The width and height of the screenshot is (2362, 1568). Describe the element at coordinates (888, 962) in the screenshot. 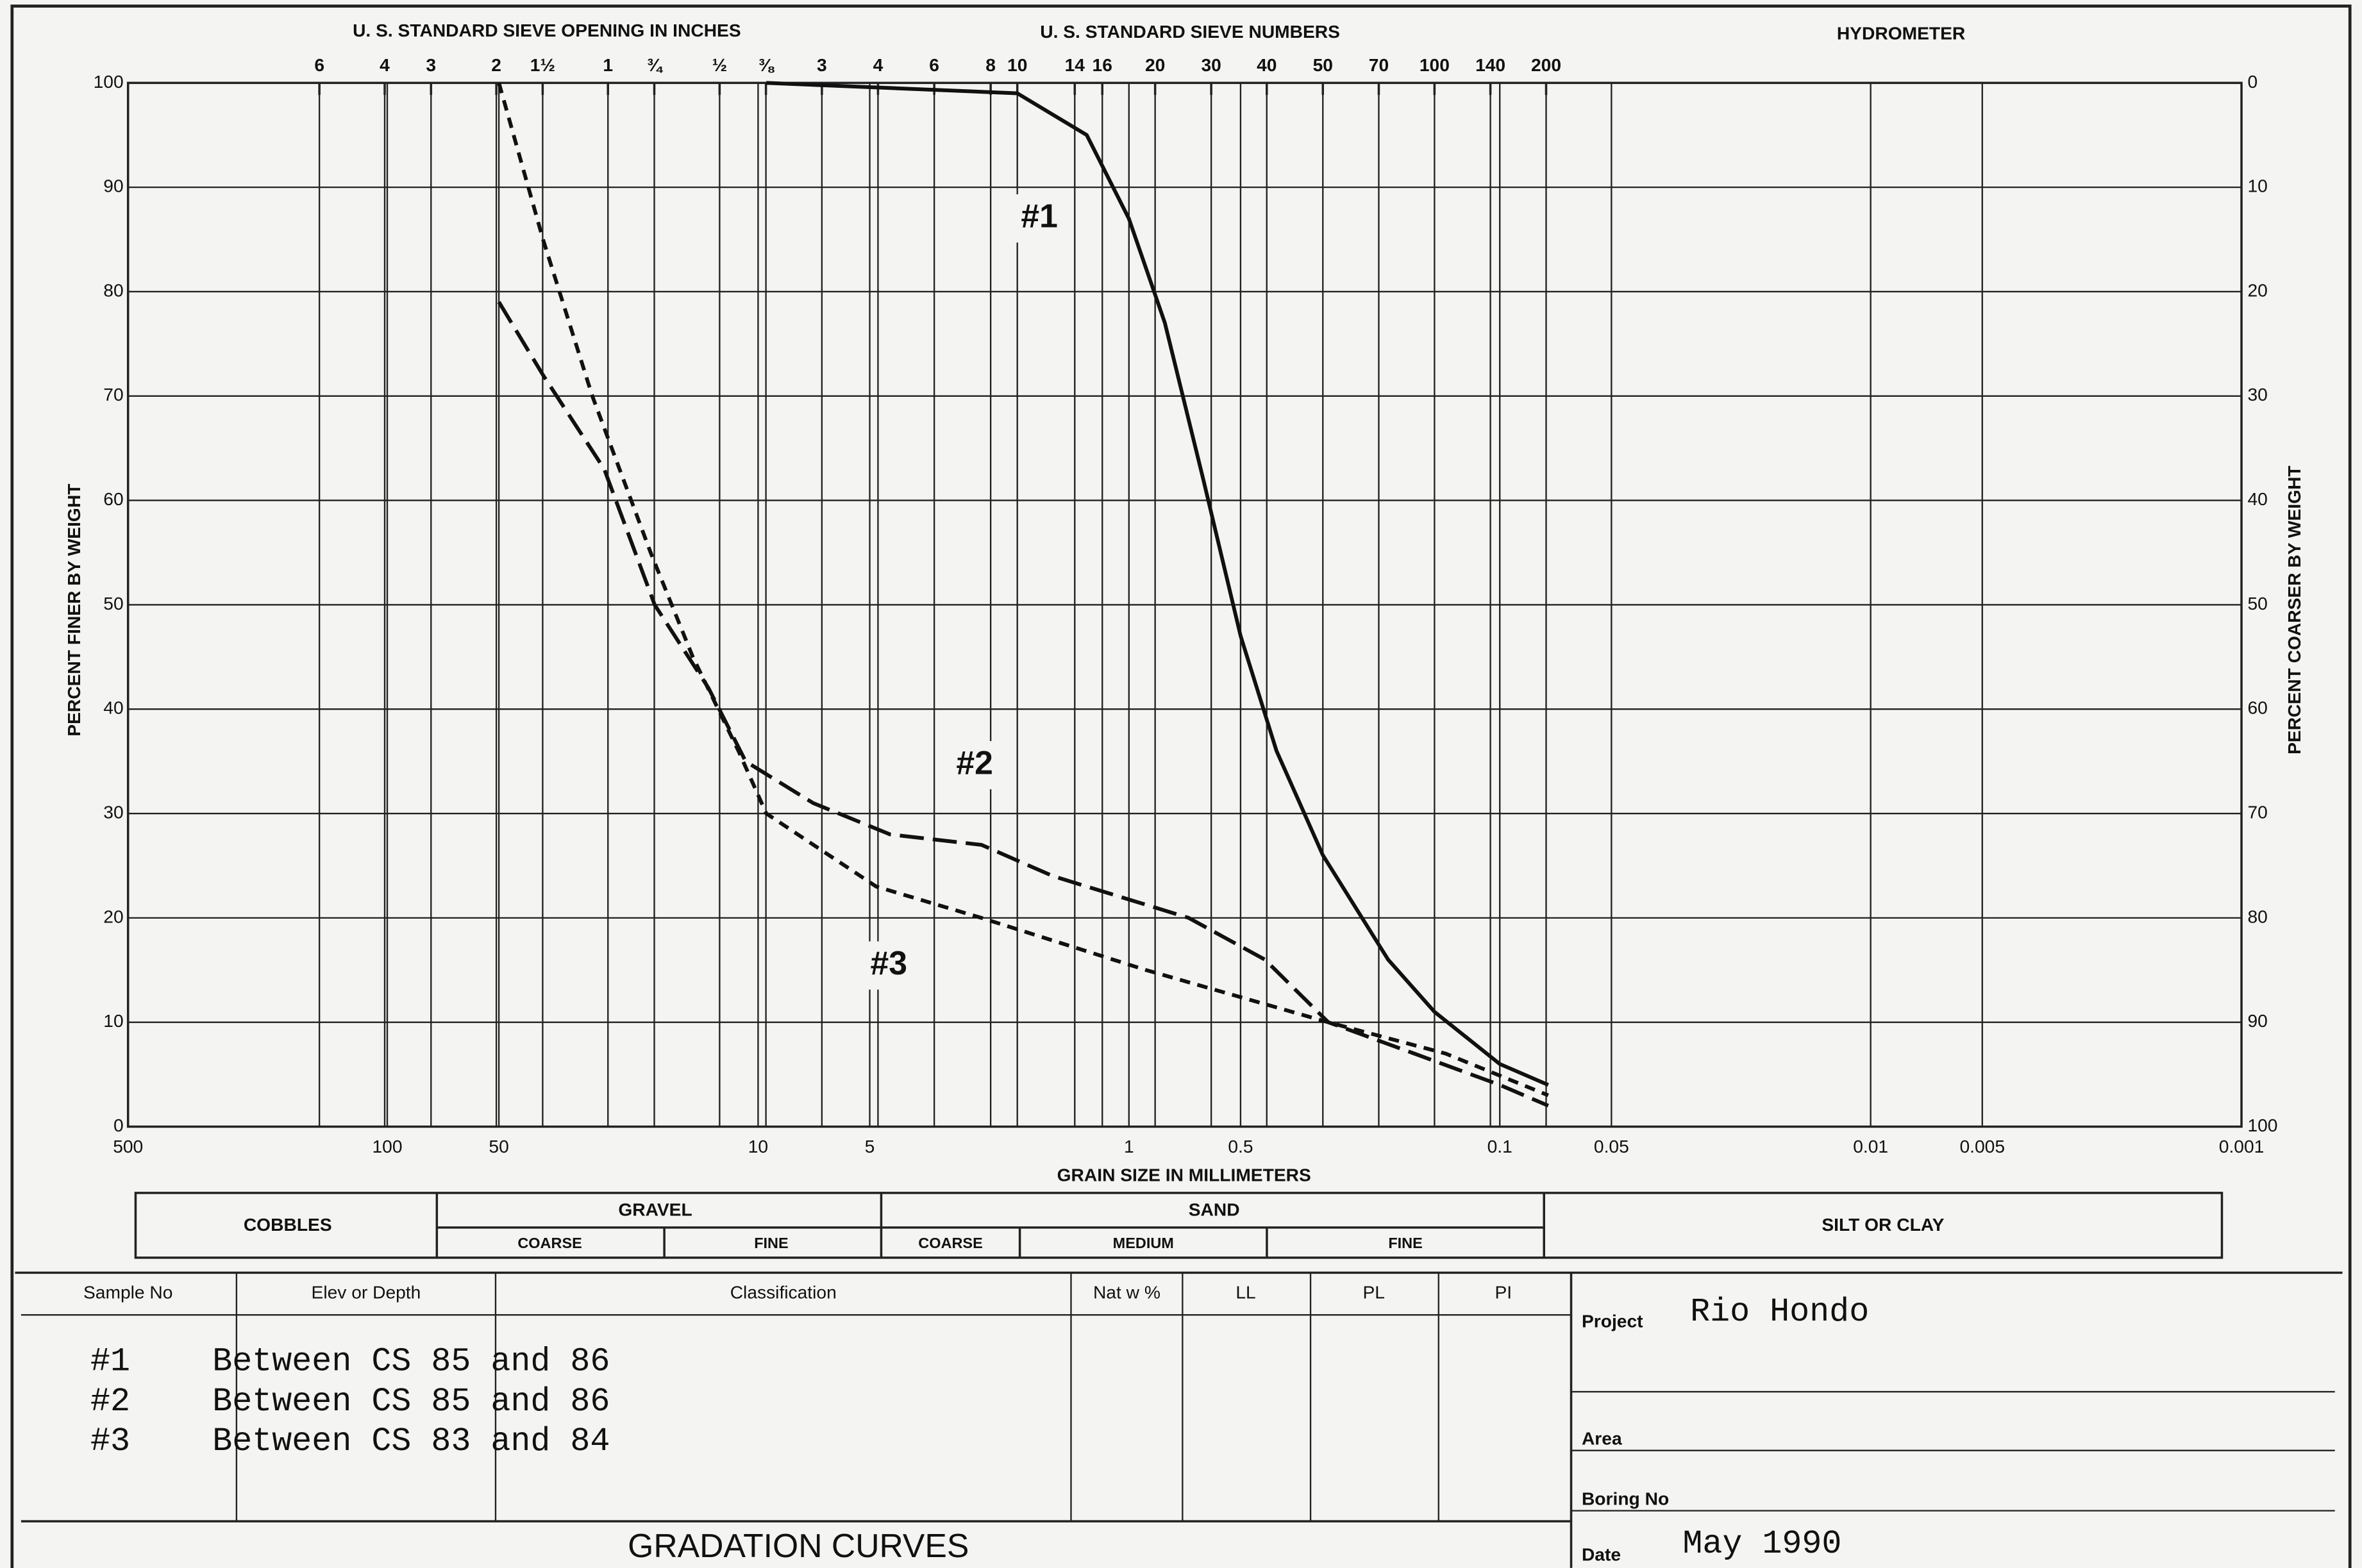

I see `curve-label: #3` at that location.